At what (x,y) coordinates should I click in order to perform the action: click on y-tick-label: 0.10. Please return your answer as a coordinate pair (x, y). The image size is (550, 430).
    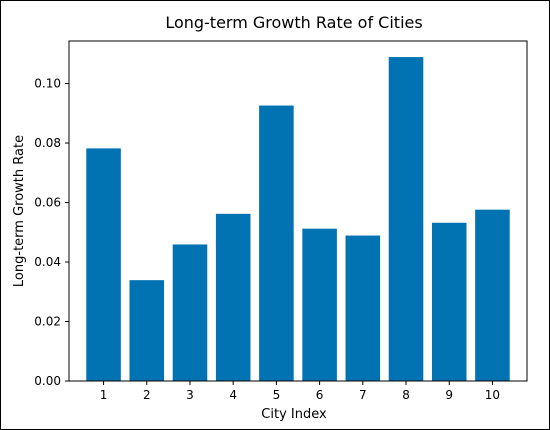
    Looking at the image, I should click on (47, 84).